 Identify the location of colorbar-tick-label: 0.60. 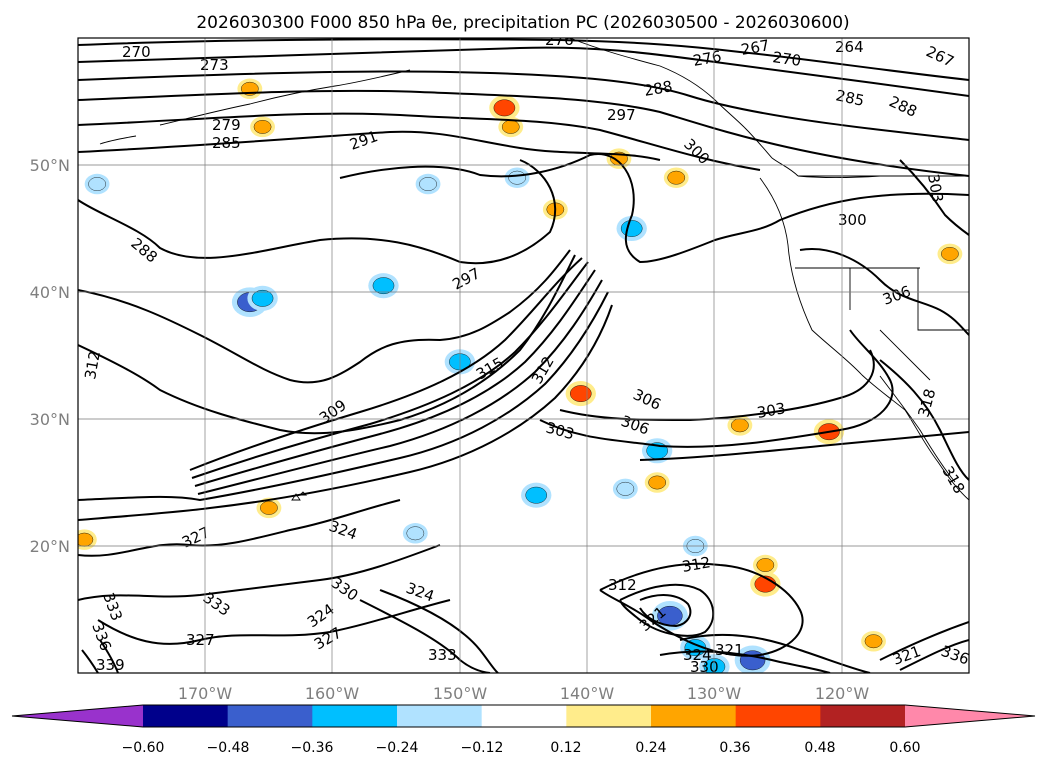
(904, 748).